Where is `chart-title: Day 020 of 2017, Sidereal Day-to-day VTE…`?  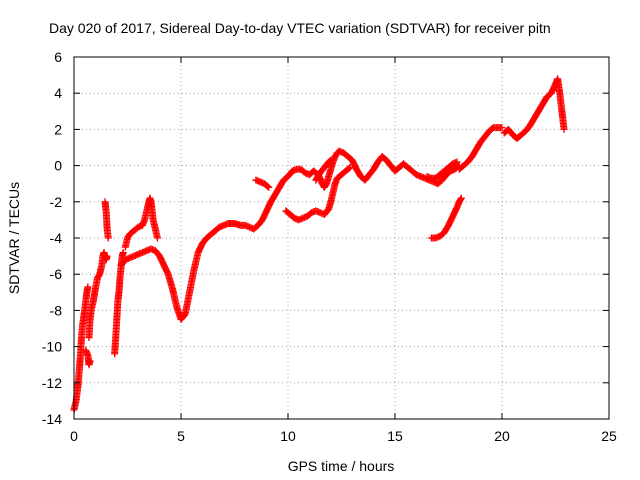 chart-title: Day 020 of 2017, Sidereal Day-to-day VTE… is located at coordinates (300, 28).